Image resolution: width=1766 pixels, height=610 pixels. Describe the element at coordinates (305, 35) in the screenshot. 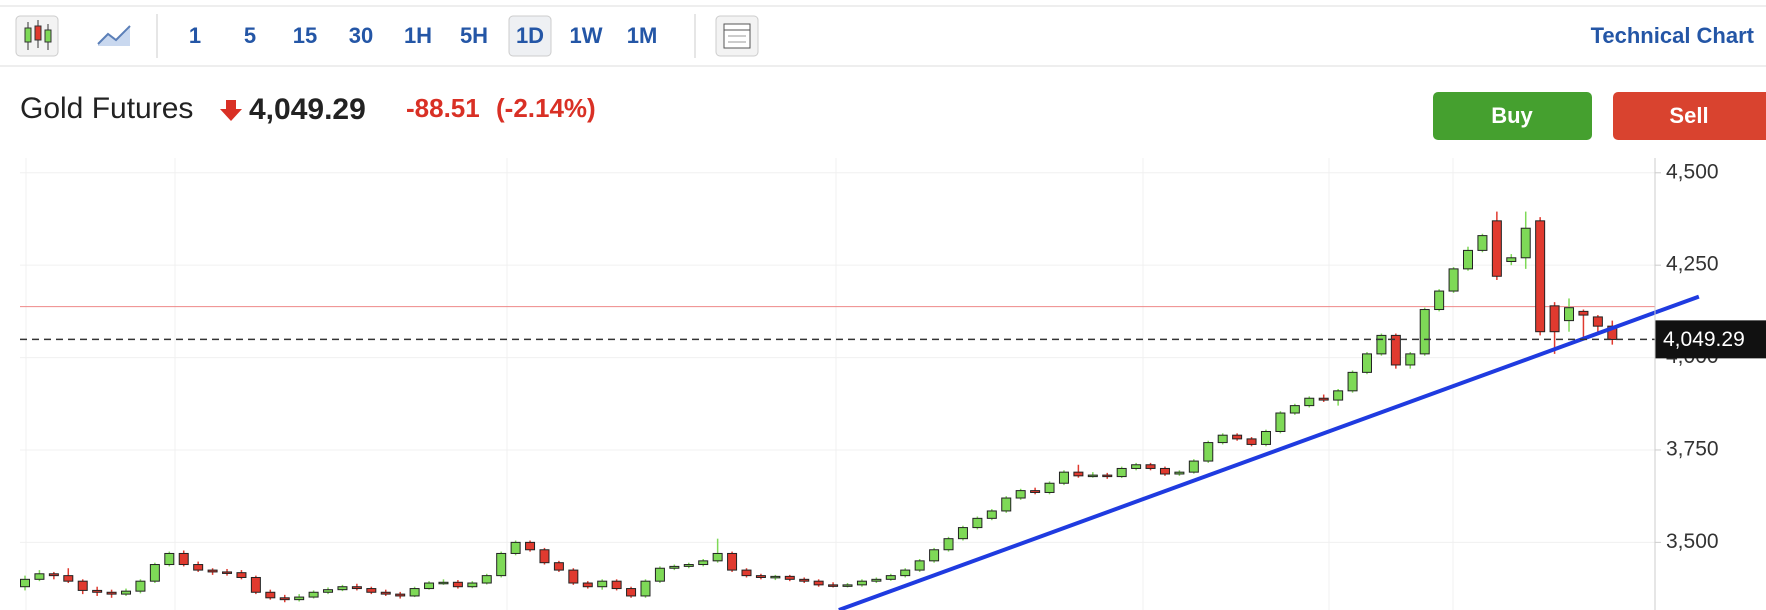

I see `interval: 15` at that location.